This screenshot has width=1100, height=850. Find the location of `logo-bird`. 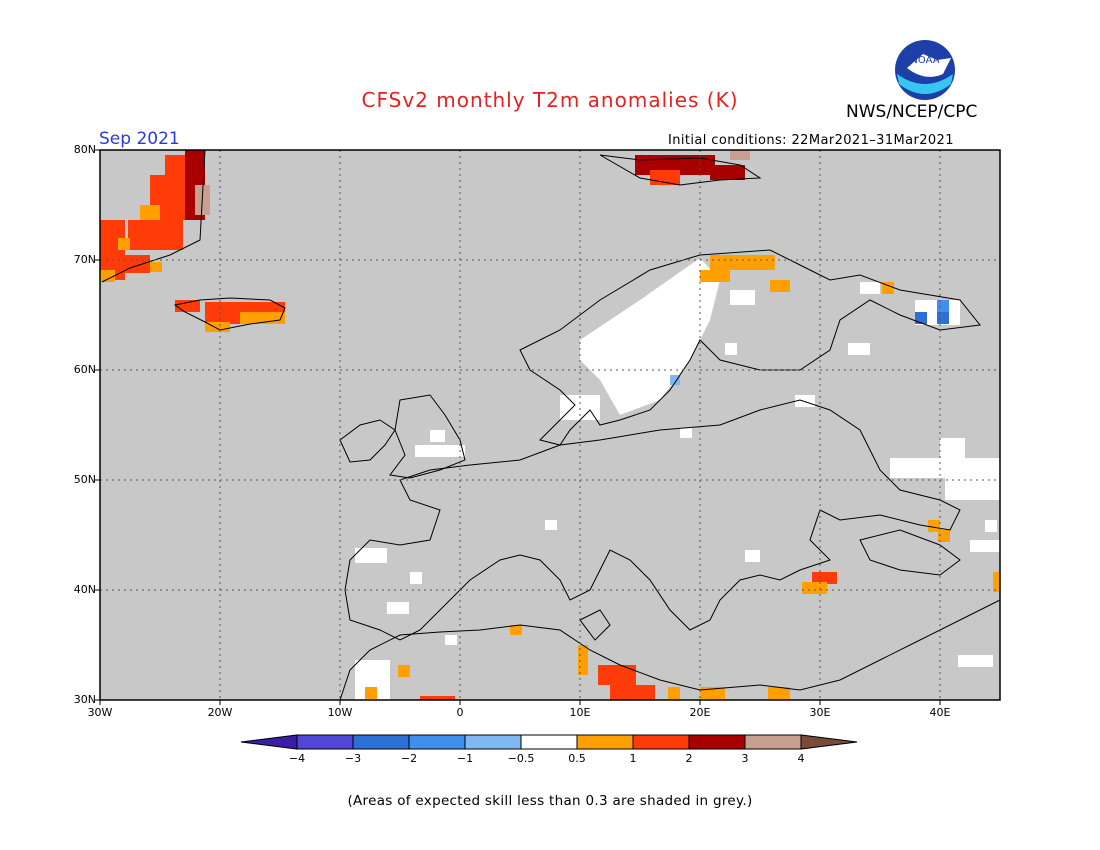

logo-bird is located at coordinates (929, 65).